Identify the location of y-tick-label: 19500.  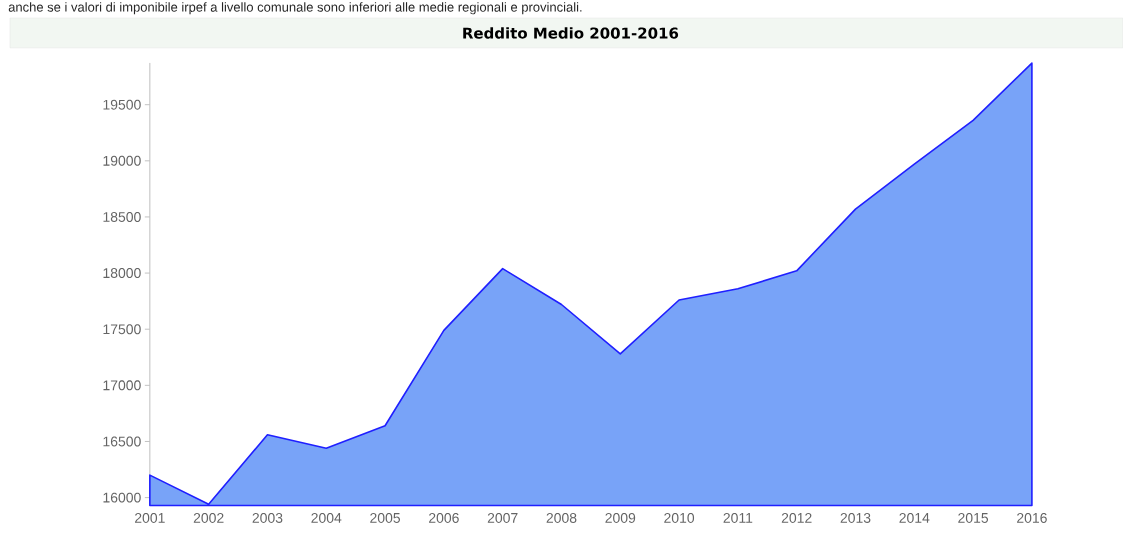
(122, 104).